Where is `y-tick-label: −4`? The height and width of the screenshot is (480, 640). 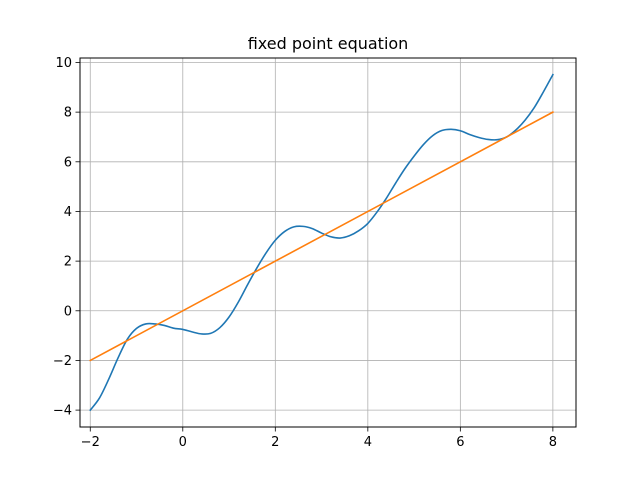
y-tick-label: −4 is located at coordinates (62, 411).